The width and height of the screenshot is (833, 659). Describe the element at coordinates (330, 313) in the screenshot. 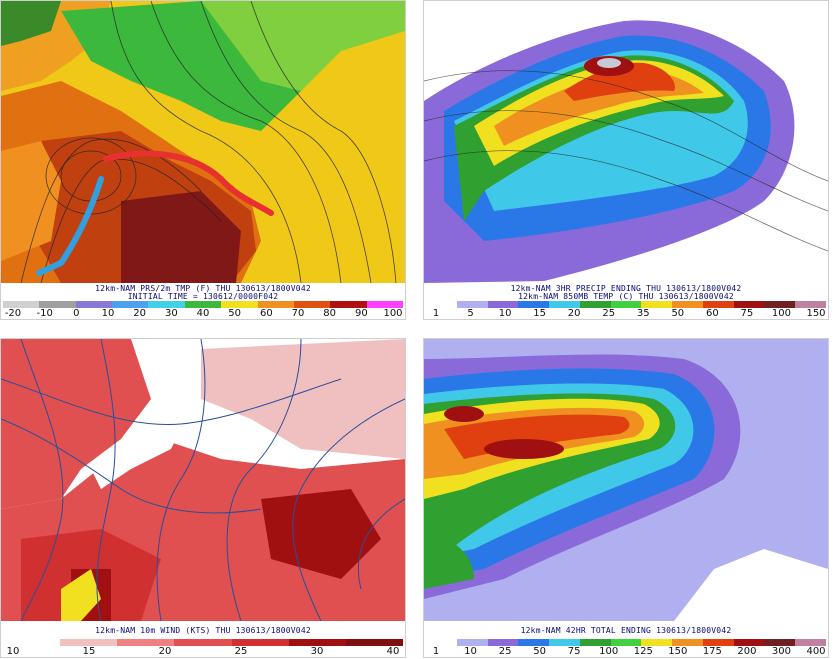

I see `colorbar-tick-label: 80` at that location.